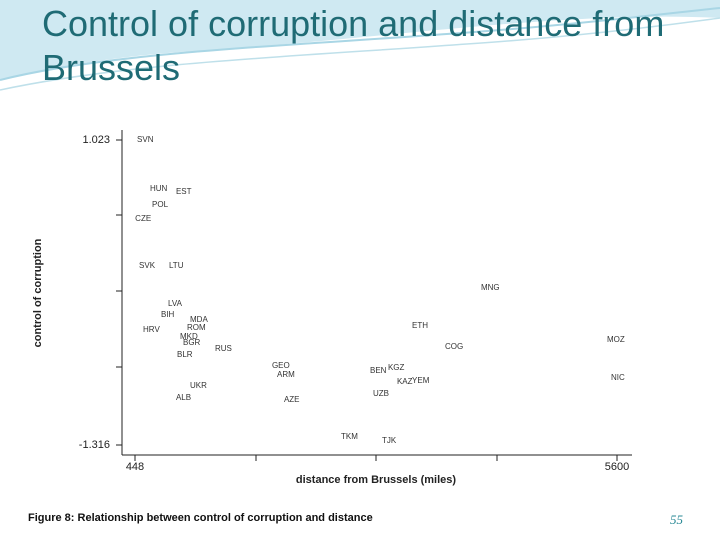 This screenshot has width=720, height=540. I want to click on x-tick-label: 448, so click(135, 467).